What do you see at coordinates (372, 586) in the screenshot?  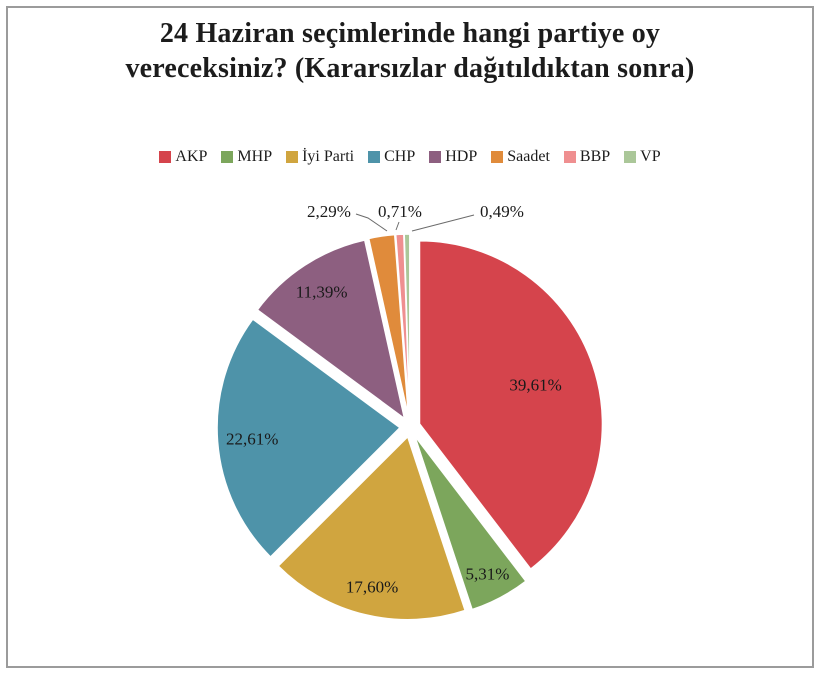 I see `data-label-i̇yi-parti: 17,60%` at bounding box center [372, 586].